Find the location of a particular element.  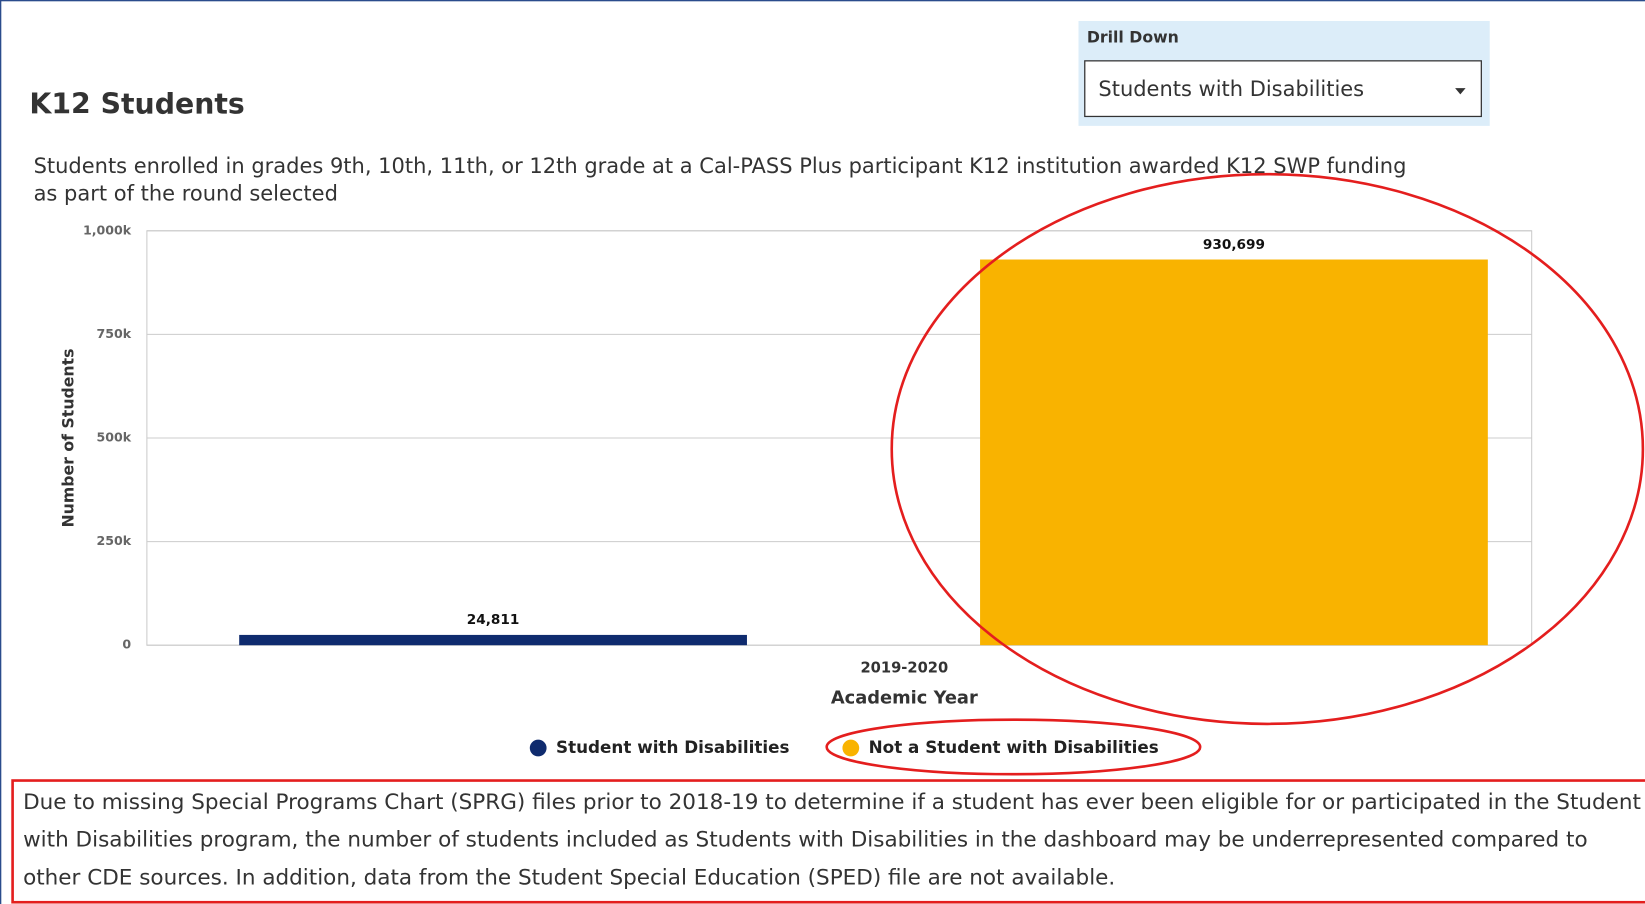

dropdown-arrow is located at coordinates (1460, 91).